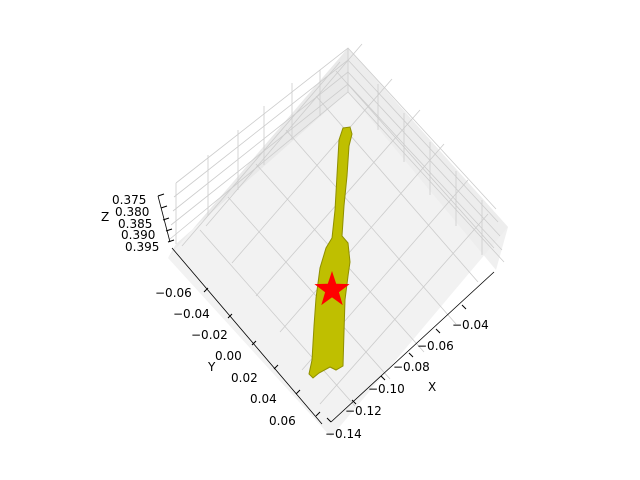  What do you see at coordinates (435, 346) in the screenshot?
I see `x-tick-label: −0.06` at bounding box center [435, 346].